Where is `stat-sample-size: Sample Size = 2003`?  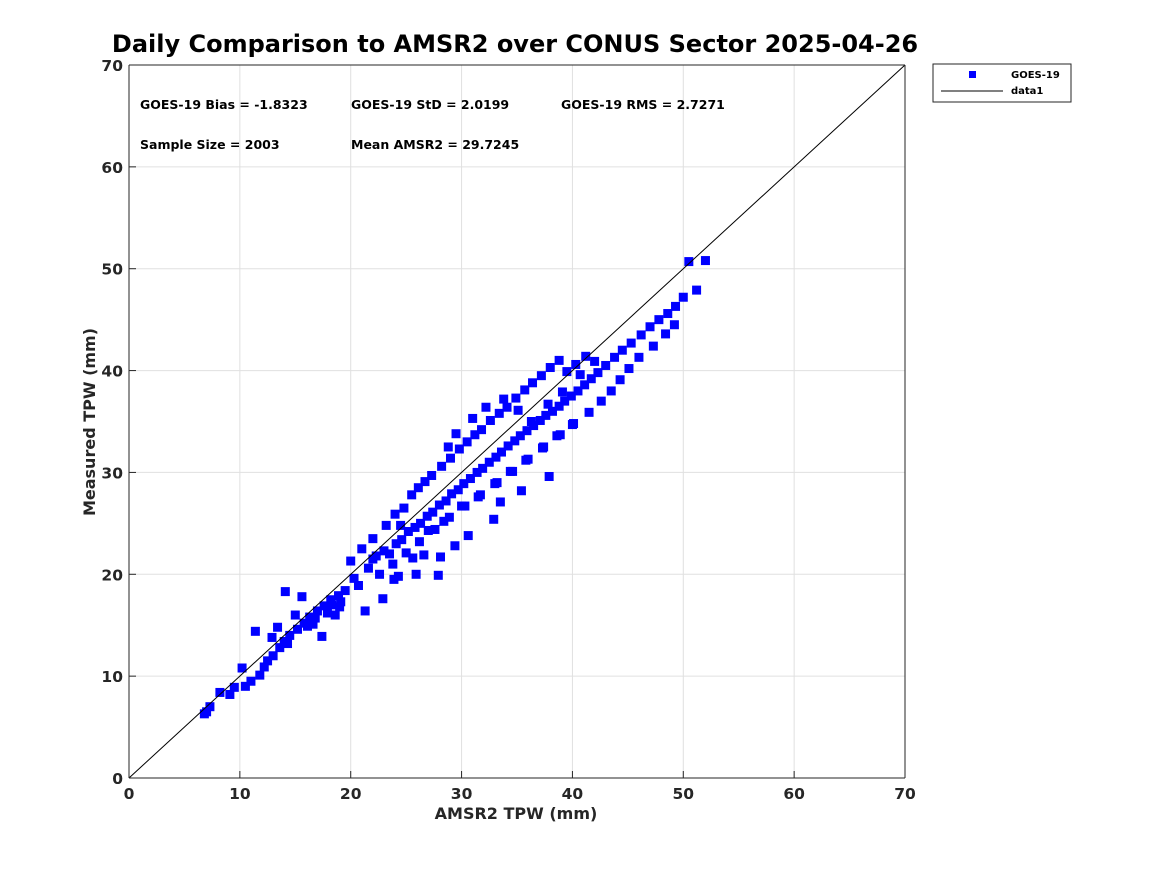
stat-sample-size: Sample Size = 2003 is located at coordinates (210, 144).